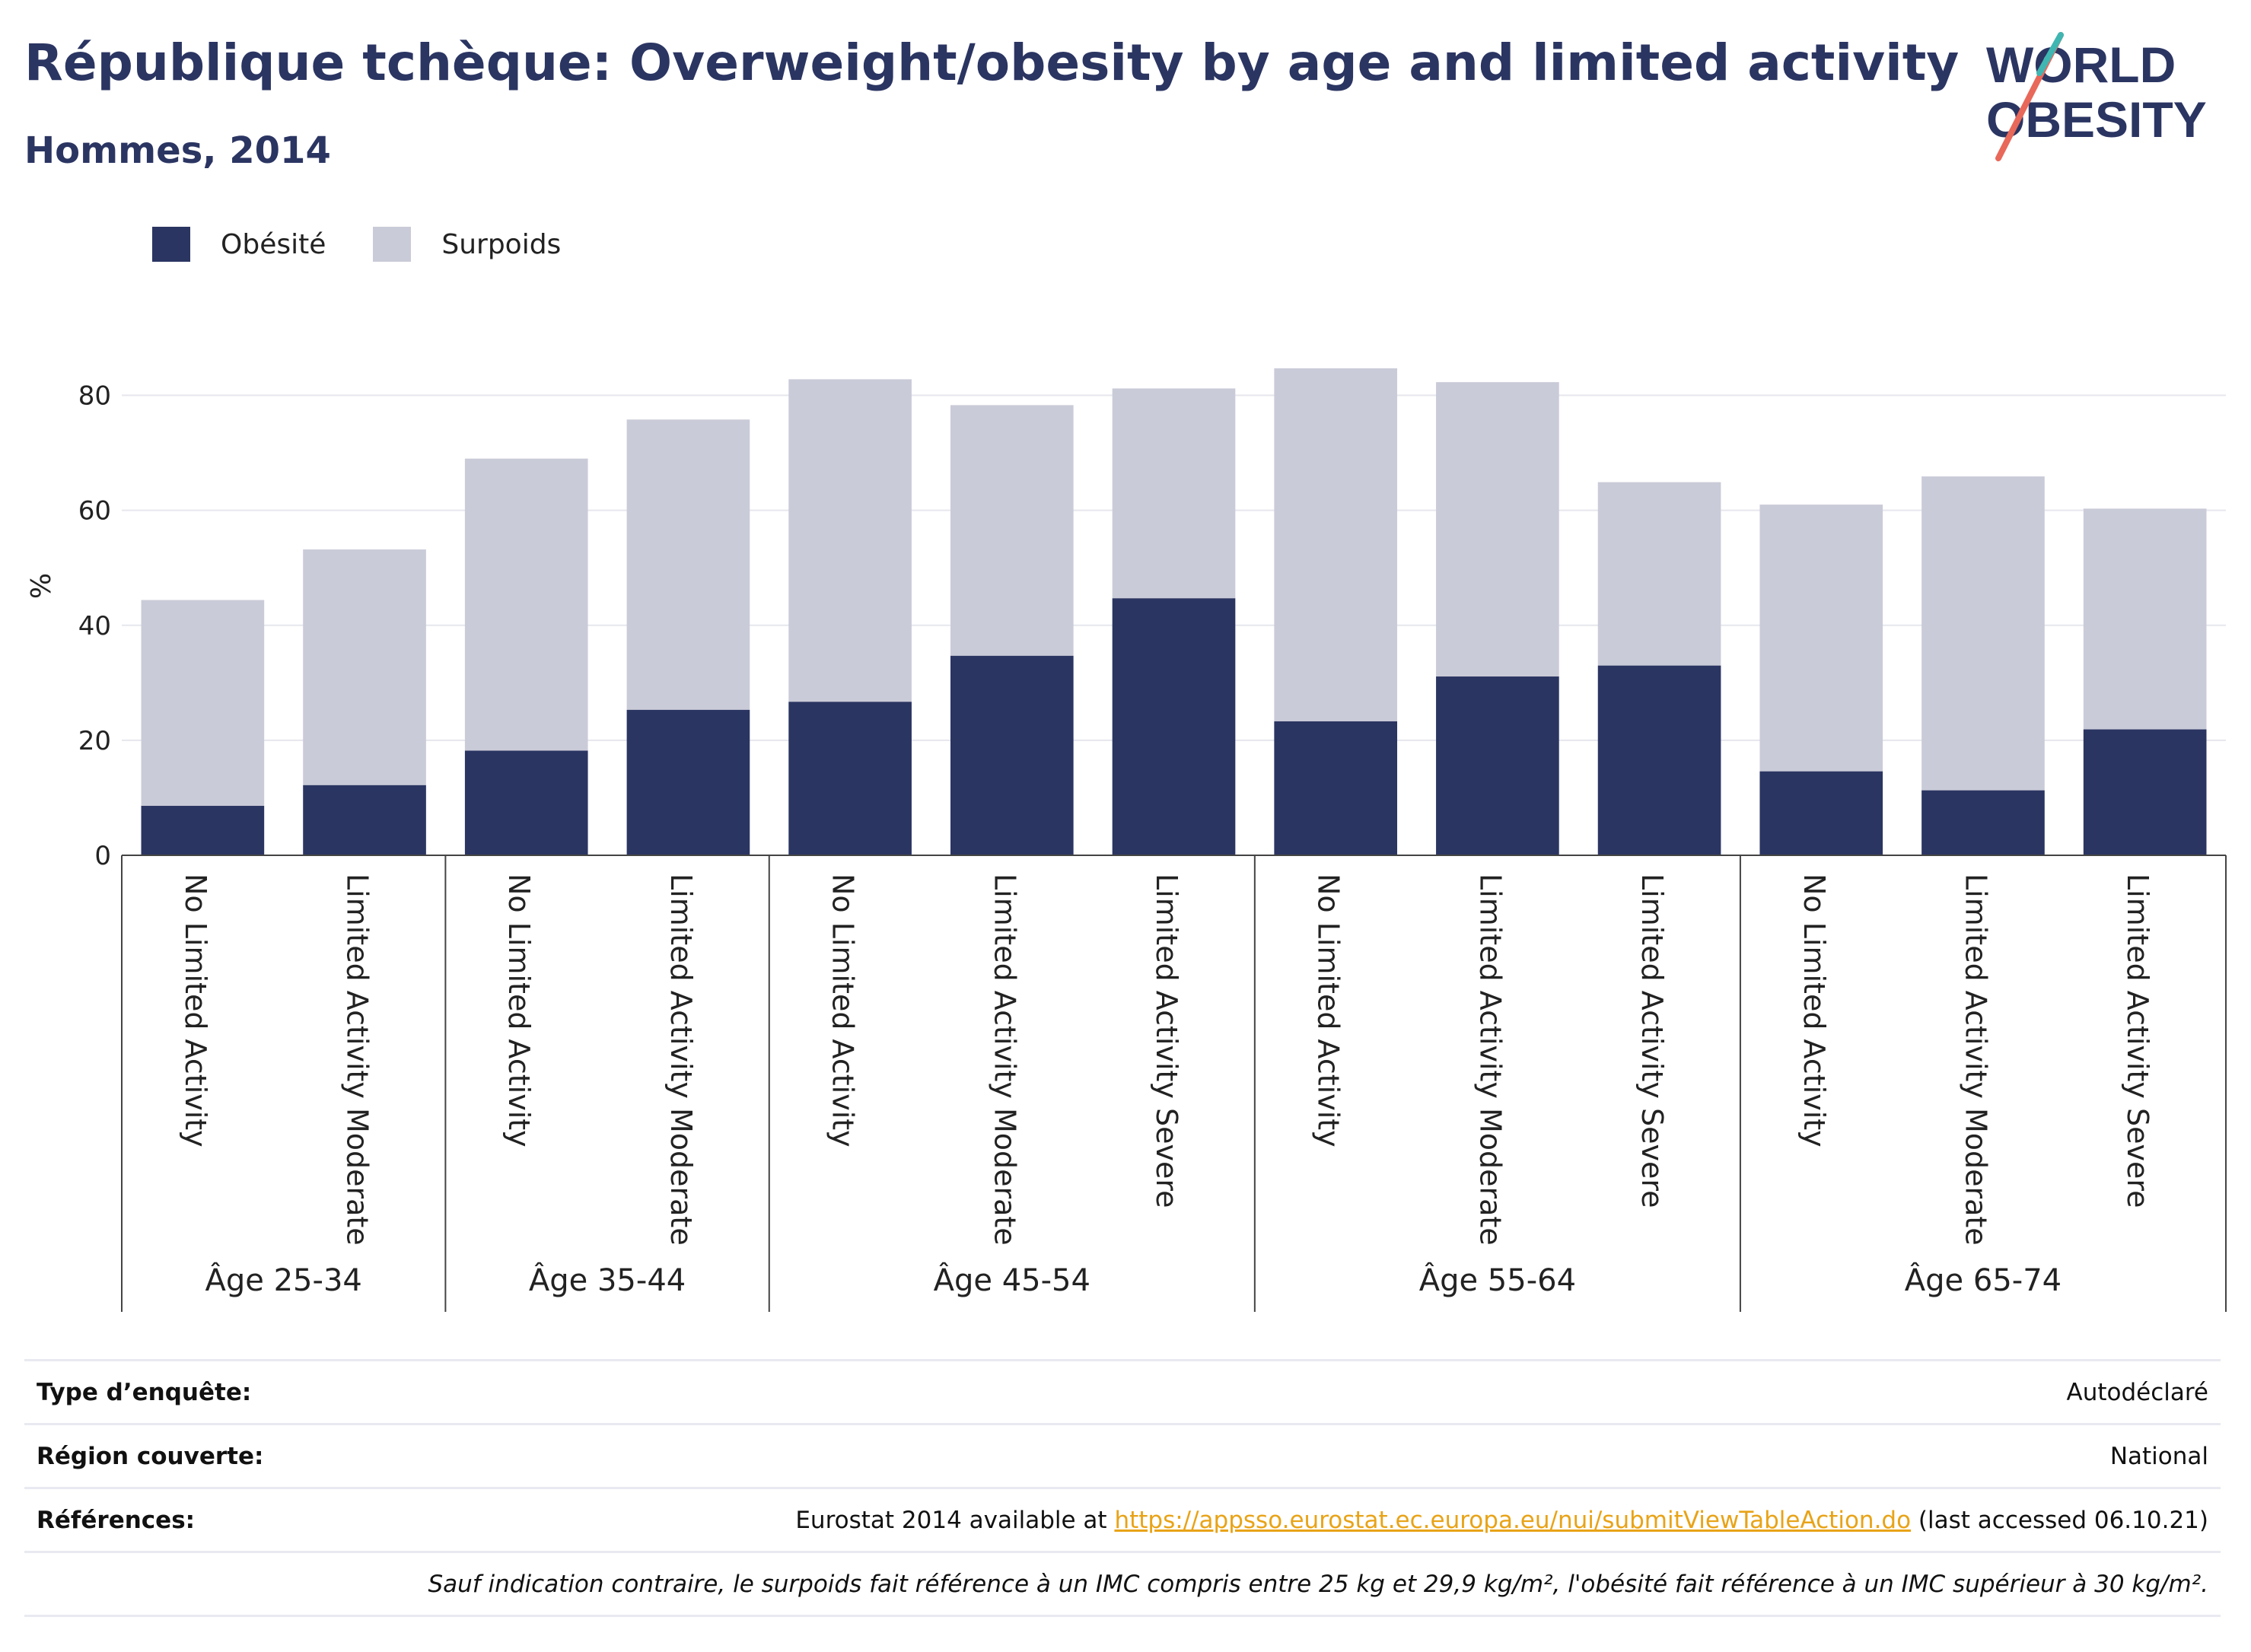 This screenshot has width=2251, height=1652. I want to click on x-group-label: Âge 45-54, so click(1012, 1280).